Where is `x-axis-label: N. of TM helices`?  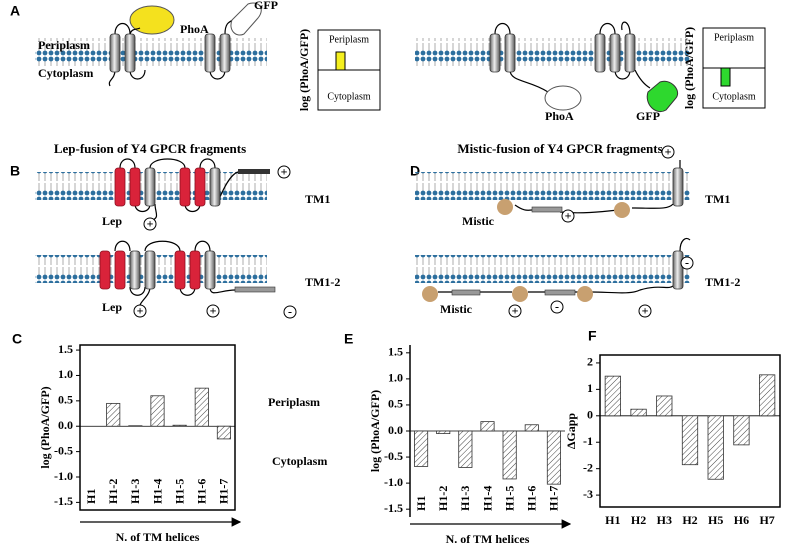
x-axis-label: N. of TM helices is located at coordinates (158, 537).